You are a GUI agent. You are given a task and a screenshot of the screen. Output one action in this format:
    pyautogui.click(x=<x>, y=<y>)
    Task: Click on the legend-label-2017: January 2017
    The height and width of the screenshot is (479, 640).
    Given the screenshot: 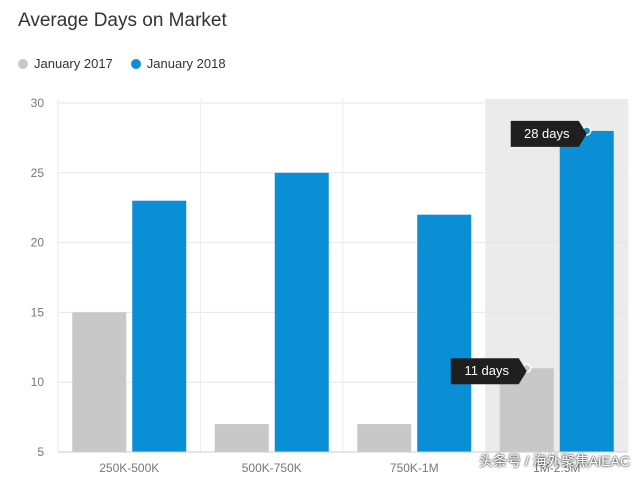 What is the action you would take?
    pyautogui.click(x=73, y=63)
    